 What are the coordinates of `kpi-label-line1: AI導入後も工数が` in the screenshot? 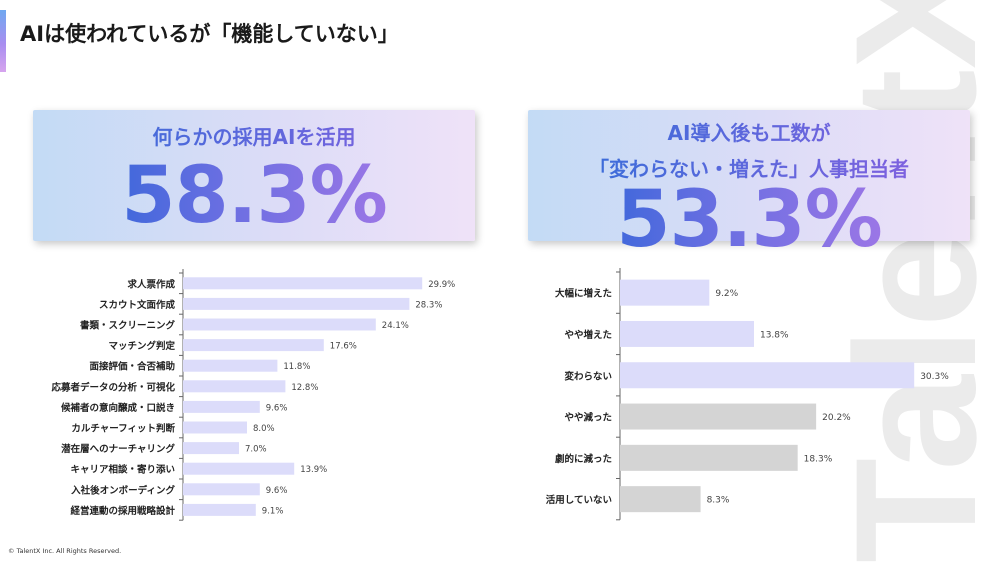 It's located at (749, 133).